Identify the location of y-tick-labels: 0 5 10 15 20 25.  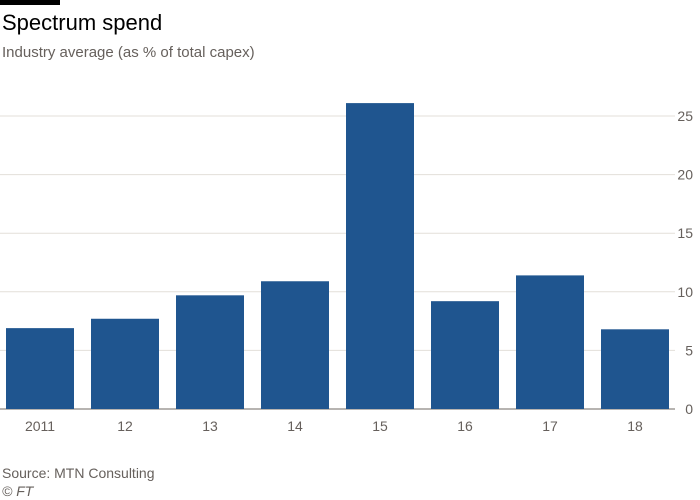
(685, 262).